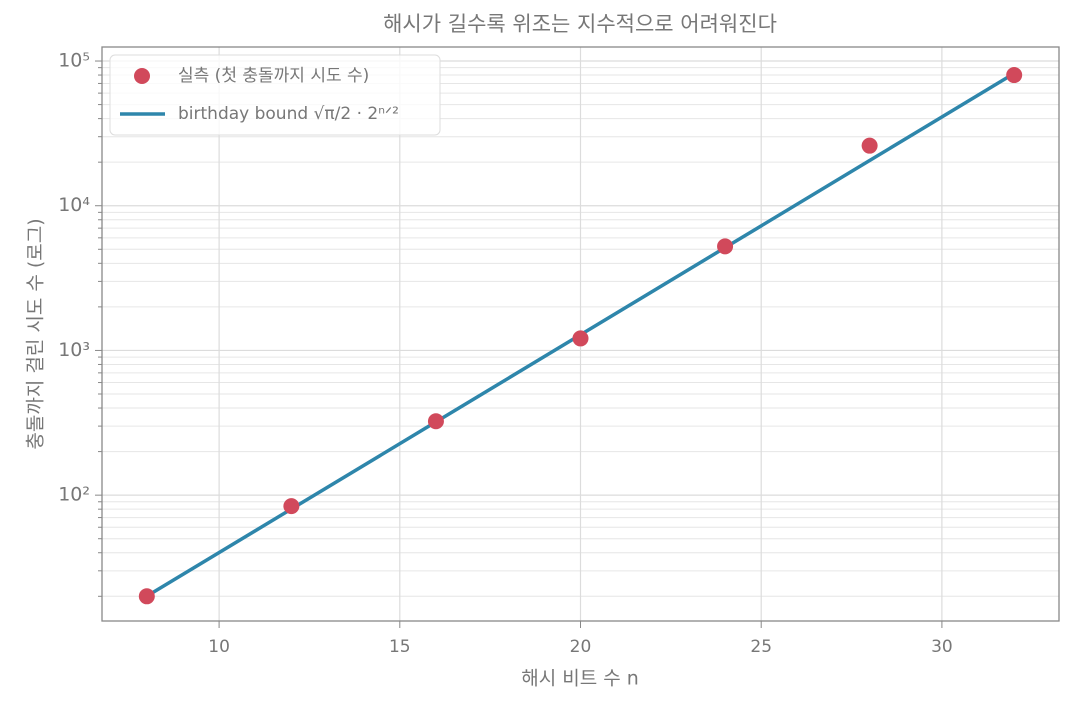 The image size is (1074, 706). I want to click on legend-label: 실측 (첫 충돌까지 시도 수), so click(273, 76).